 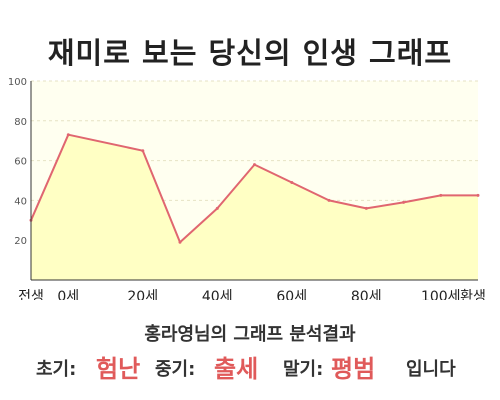 What do you see at coordinates (175, 369) in the screenshot?
I see `mid-label: 중기:` at bounding box center [175, 369].